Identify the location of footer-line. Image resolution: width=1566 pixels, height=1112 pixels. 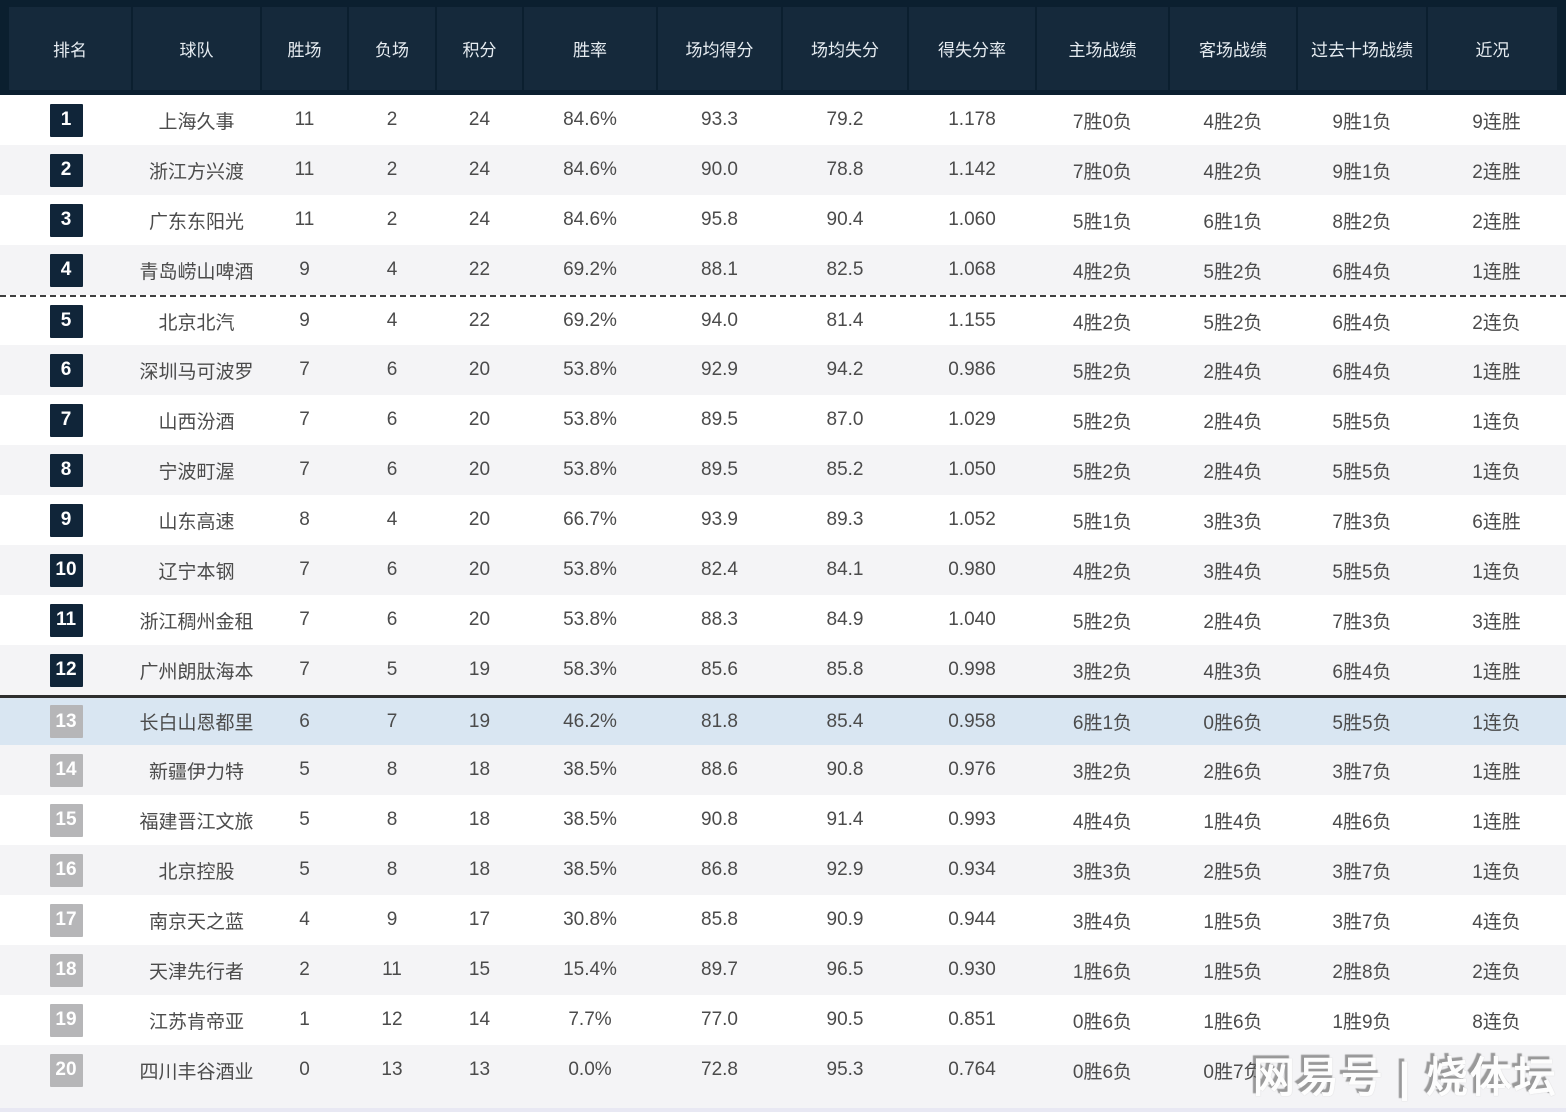
(783, 1110).